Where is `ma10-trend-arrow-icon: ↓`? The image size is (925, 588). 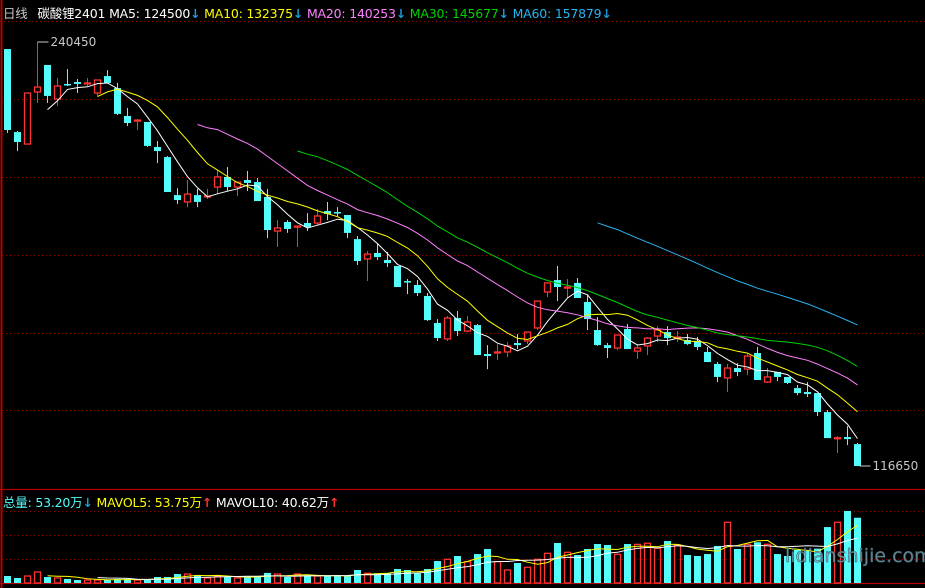
ma10-trend-arrow-icon: ↓ is located at coordinates (298, 13).